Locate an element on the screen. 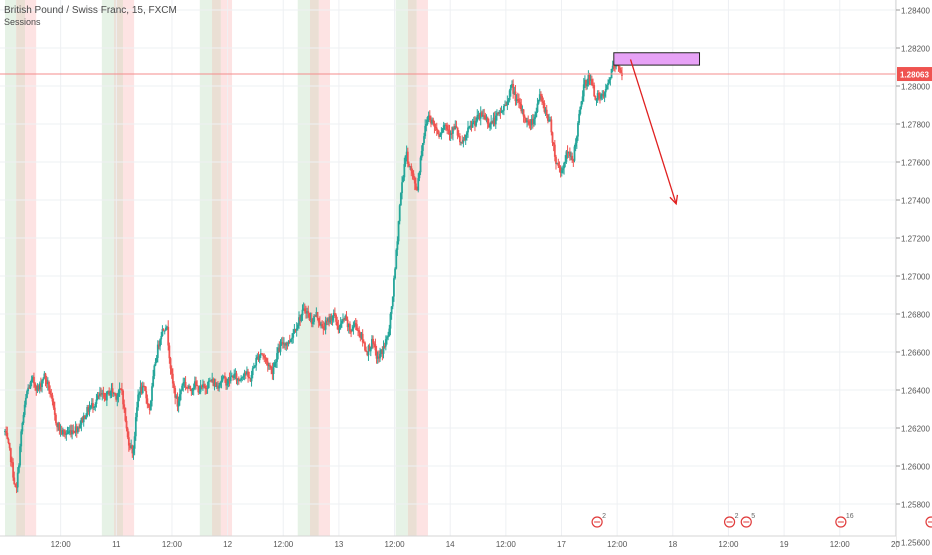 The height and width of the screenshot is (555, 932). y-tick-label: 1.26000 is located at coordinates (915, 467).